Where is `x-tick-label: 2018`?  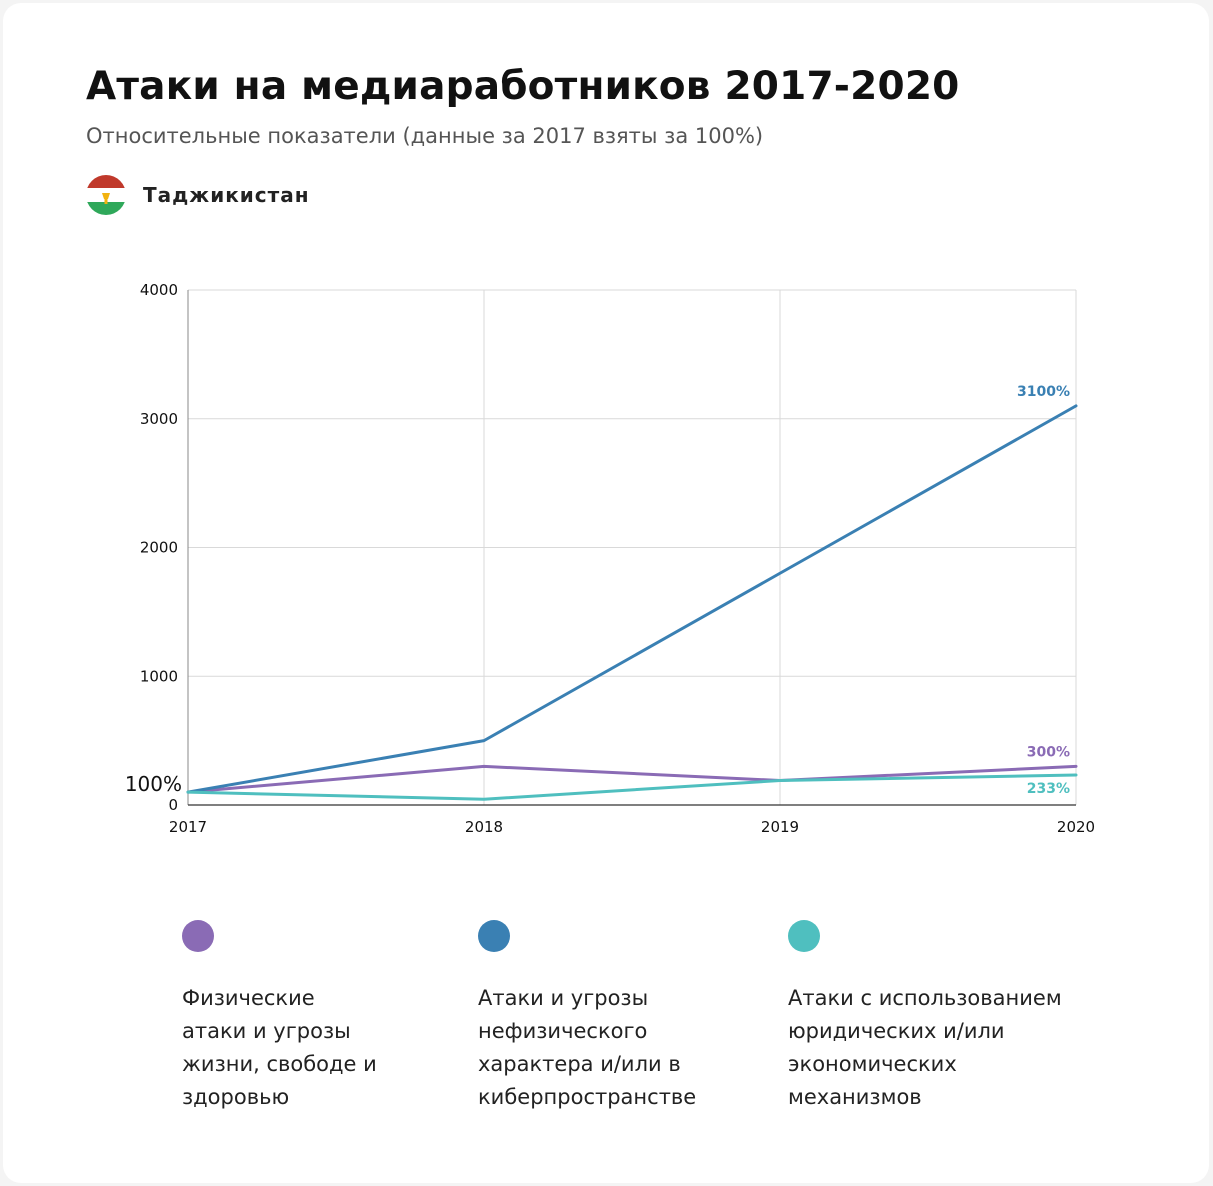 x-tick-label: 2018 is located at coordinates (484, 827).